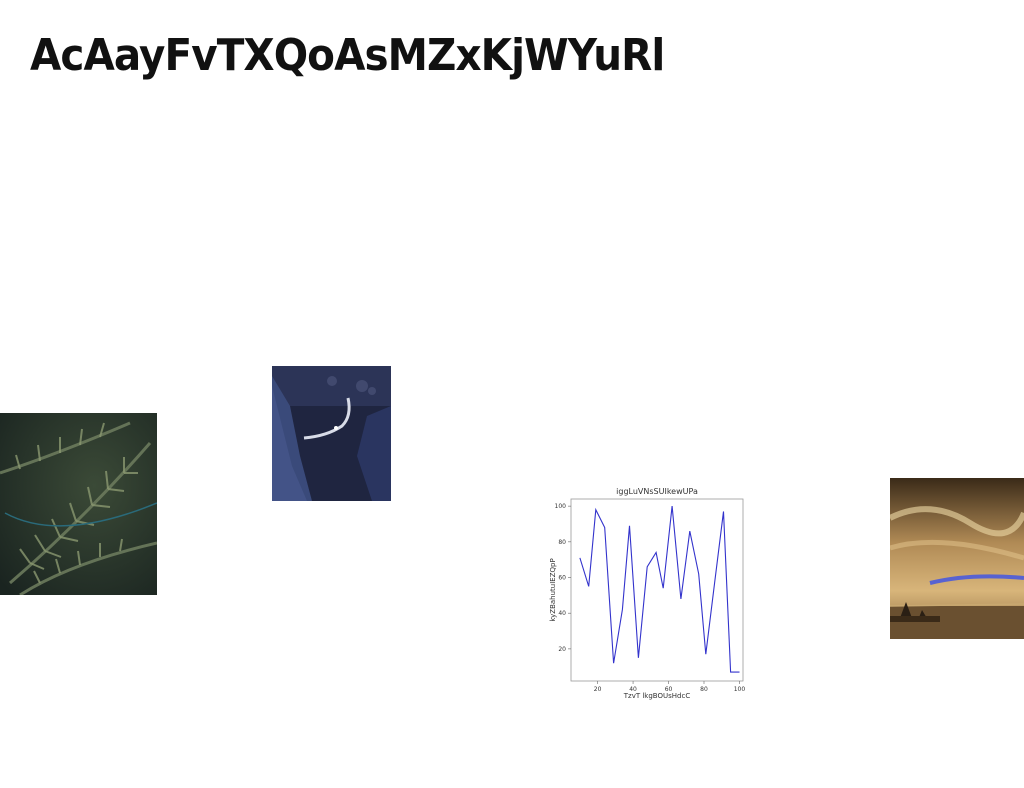  I want to click on y-tick-label: 60, so click(562, 578).